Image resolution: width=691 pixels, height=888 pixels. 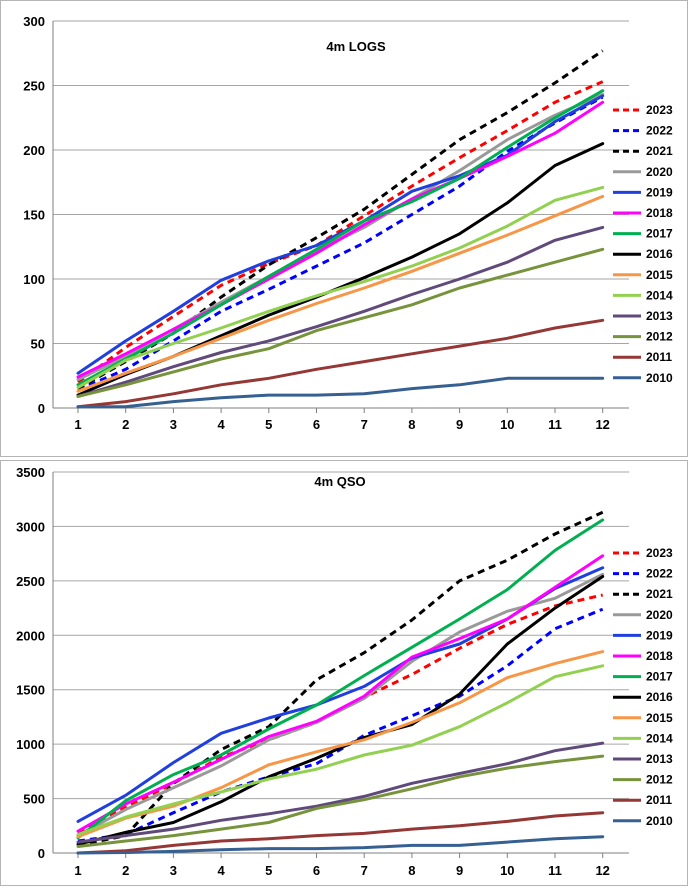 I want to click on y-tick-label: 200, so click(x=34, y=150).